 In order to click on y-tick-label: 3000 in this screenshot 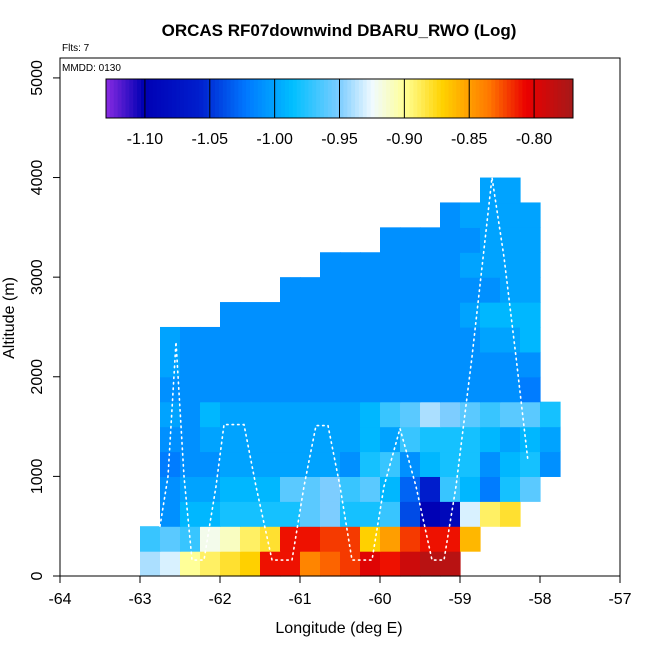, I will do `click(37, 277)`.